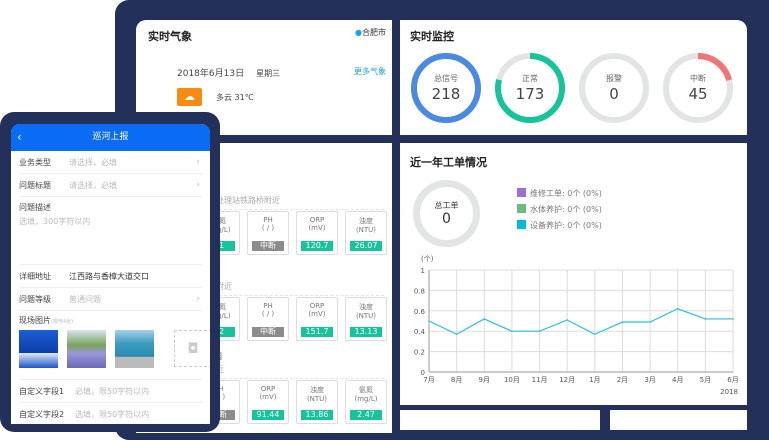 This screenshot has width=769, height=440. What do you see at coordinates (547, 193) in the screenshot?
I see `legend-label: 维修工单:` at bounding box center [547, 193].